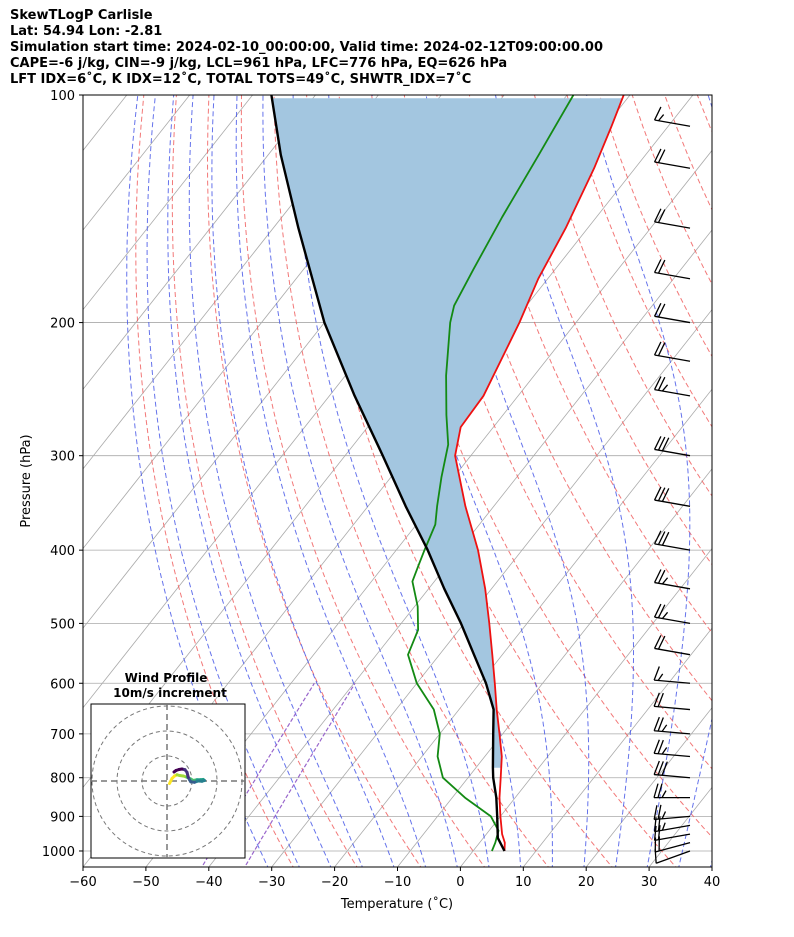 The width and height of the screenshot is (794, 937). Describe the element at coordinates (586, 882) in the screenshot. I see `x-tick-label: 20` at that location.